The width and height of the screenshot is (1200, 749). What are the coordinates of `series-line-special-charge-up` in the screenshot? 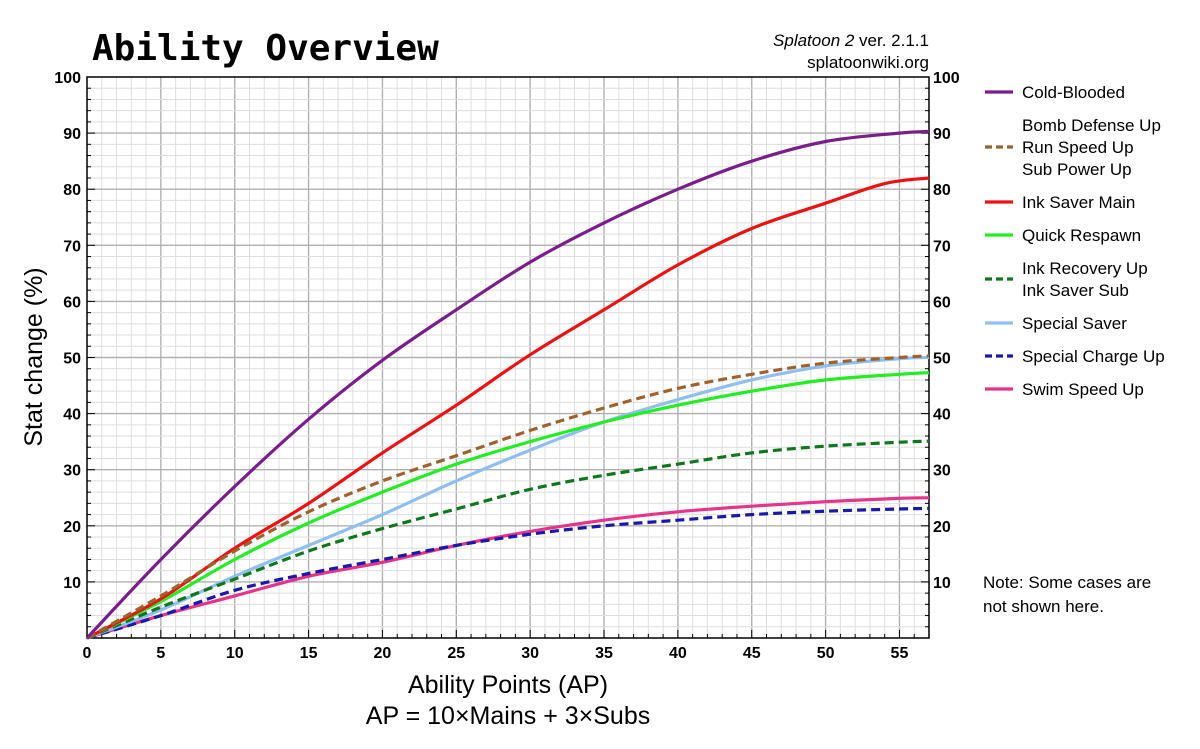 It's located at (508, 573).